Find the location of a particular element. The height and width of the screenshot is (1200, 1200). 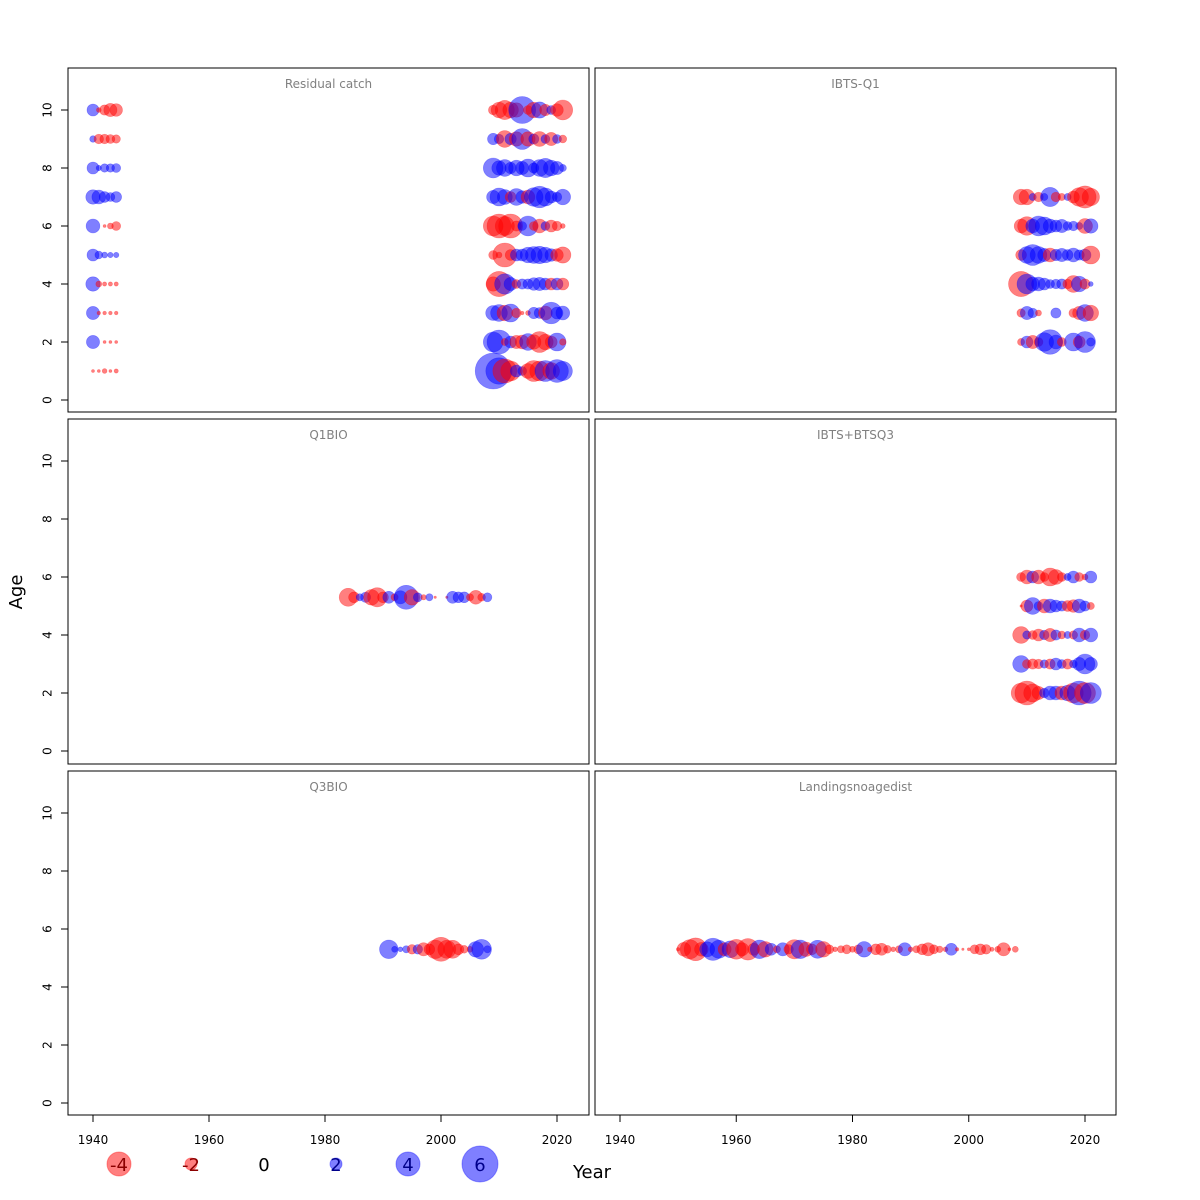

y-tick-label: 8 is located at coordinates (48, 519).